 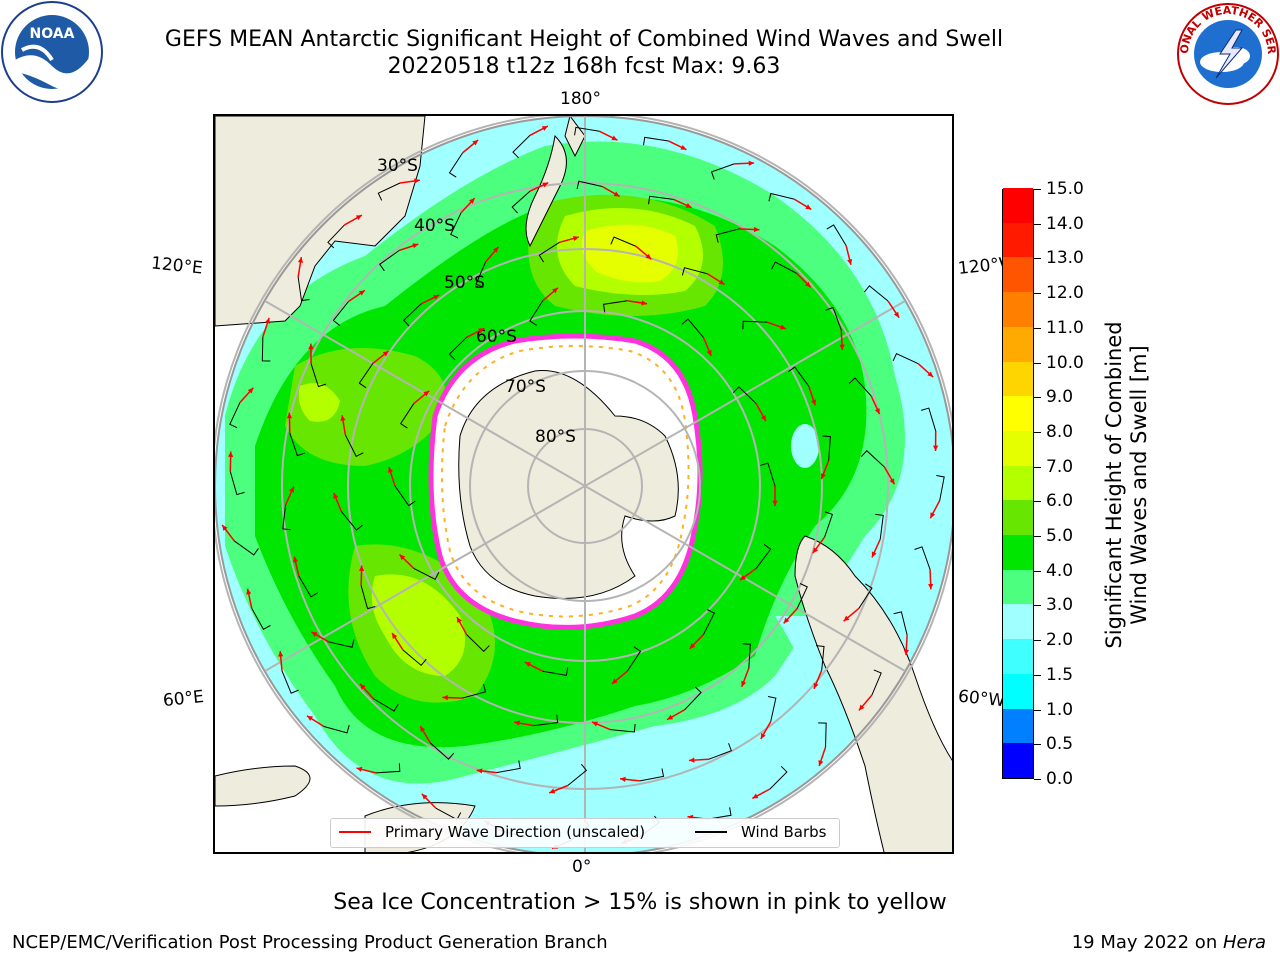 I want to click on colorbar-tick-label: 8.0, so click(x=1060, y=431).